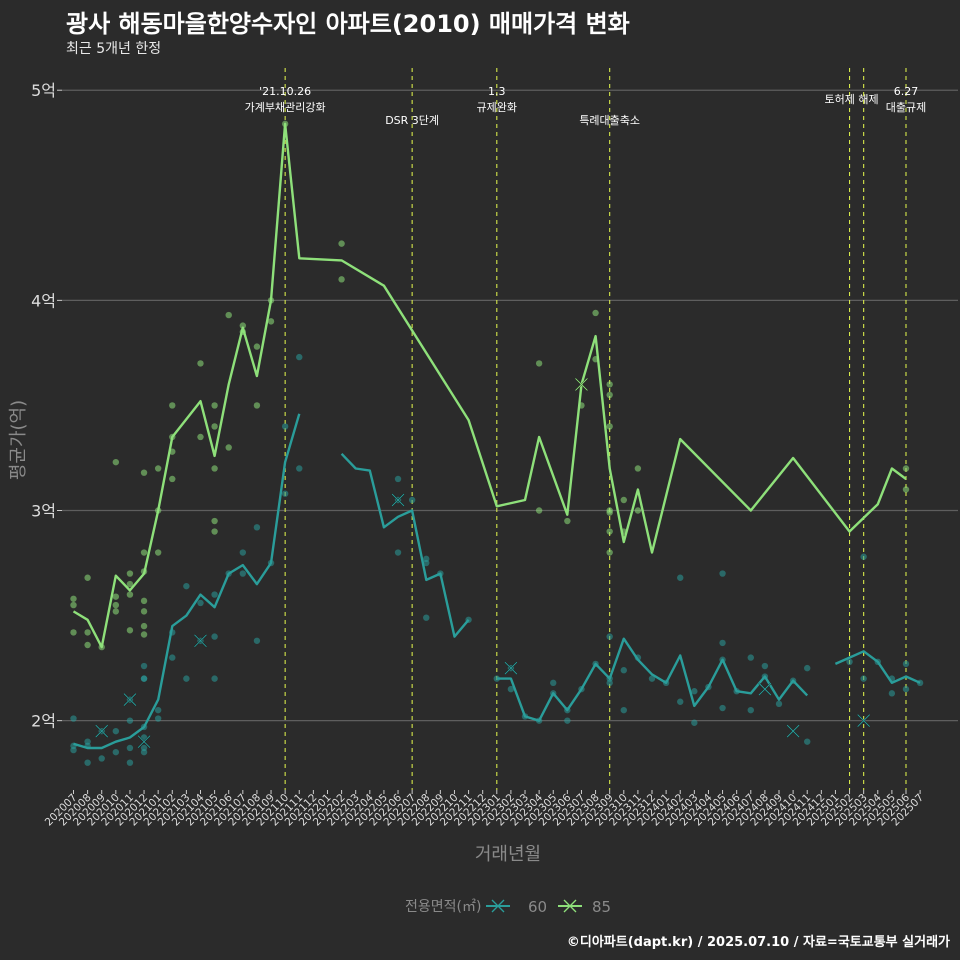 The height and width of the screenshot is (960, 960). I want to click on event-label: 6.27, so click(906, 91).